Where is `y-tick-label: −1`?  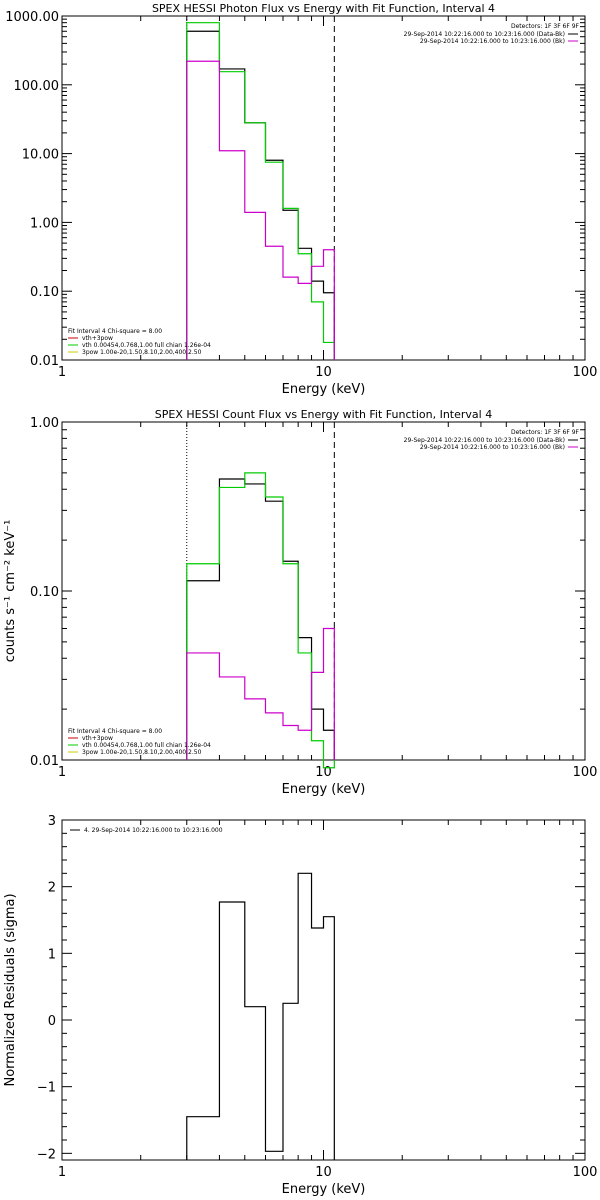
y-tick-label: −1 is located at coordinates (46, 1088).